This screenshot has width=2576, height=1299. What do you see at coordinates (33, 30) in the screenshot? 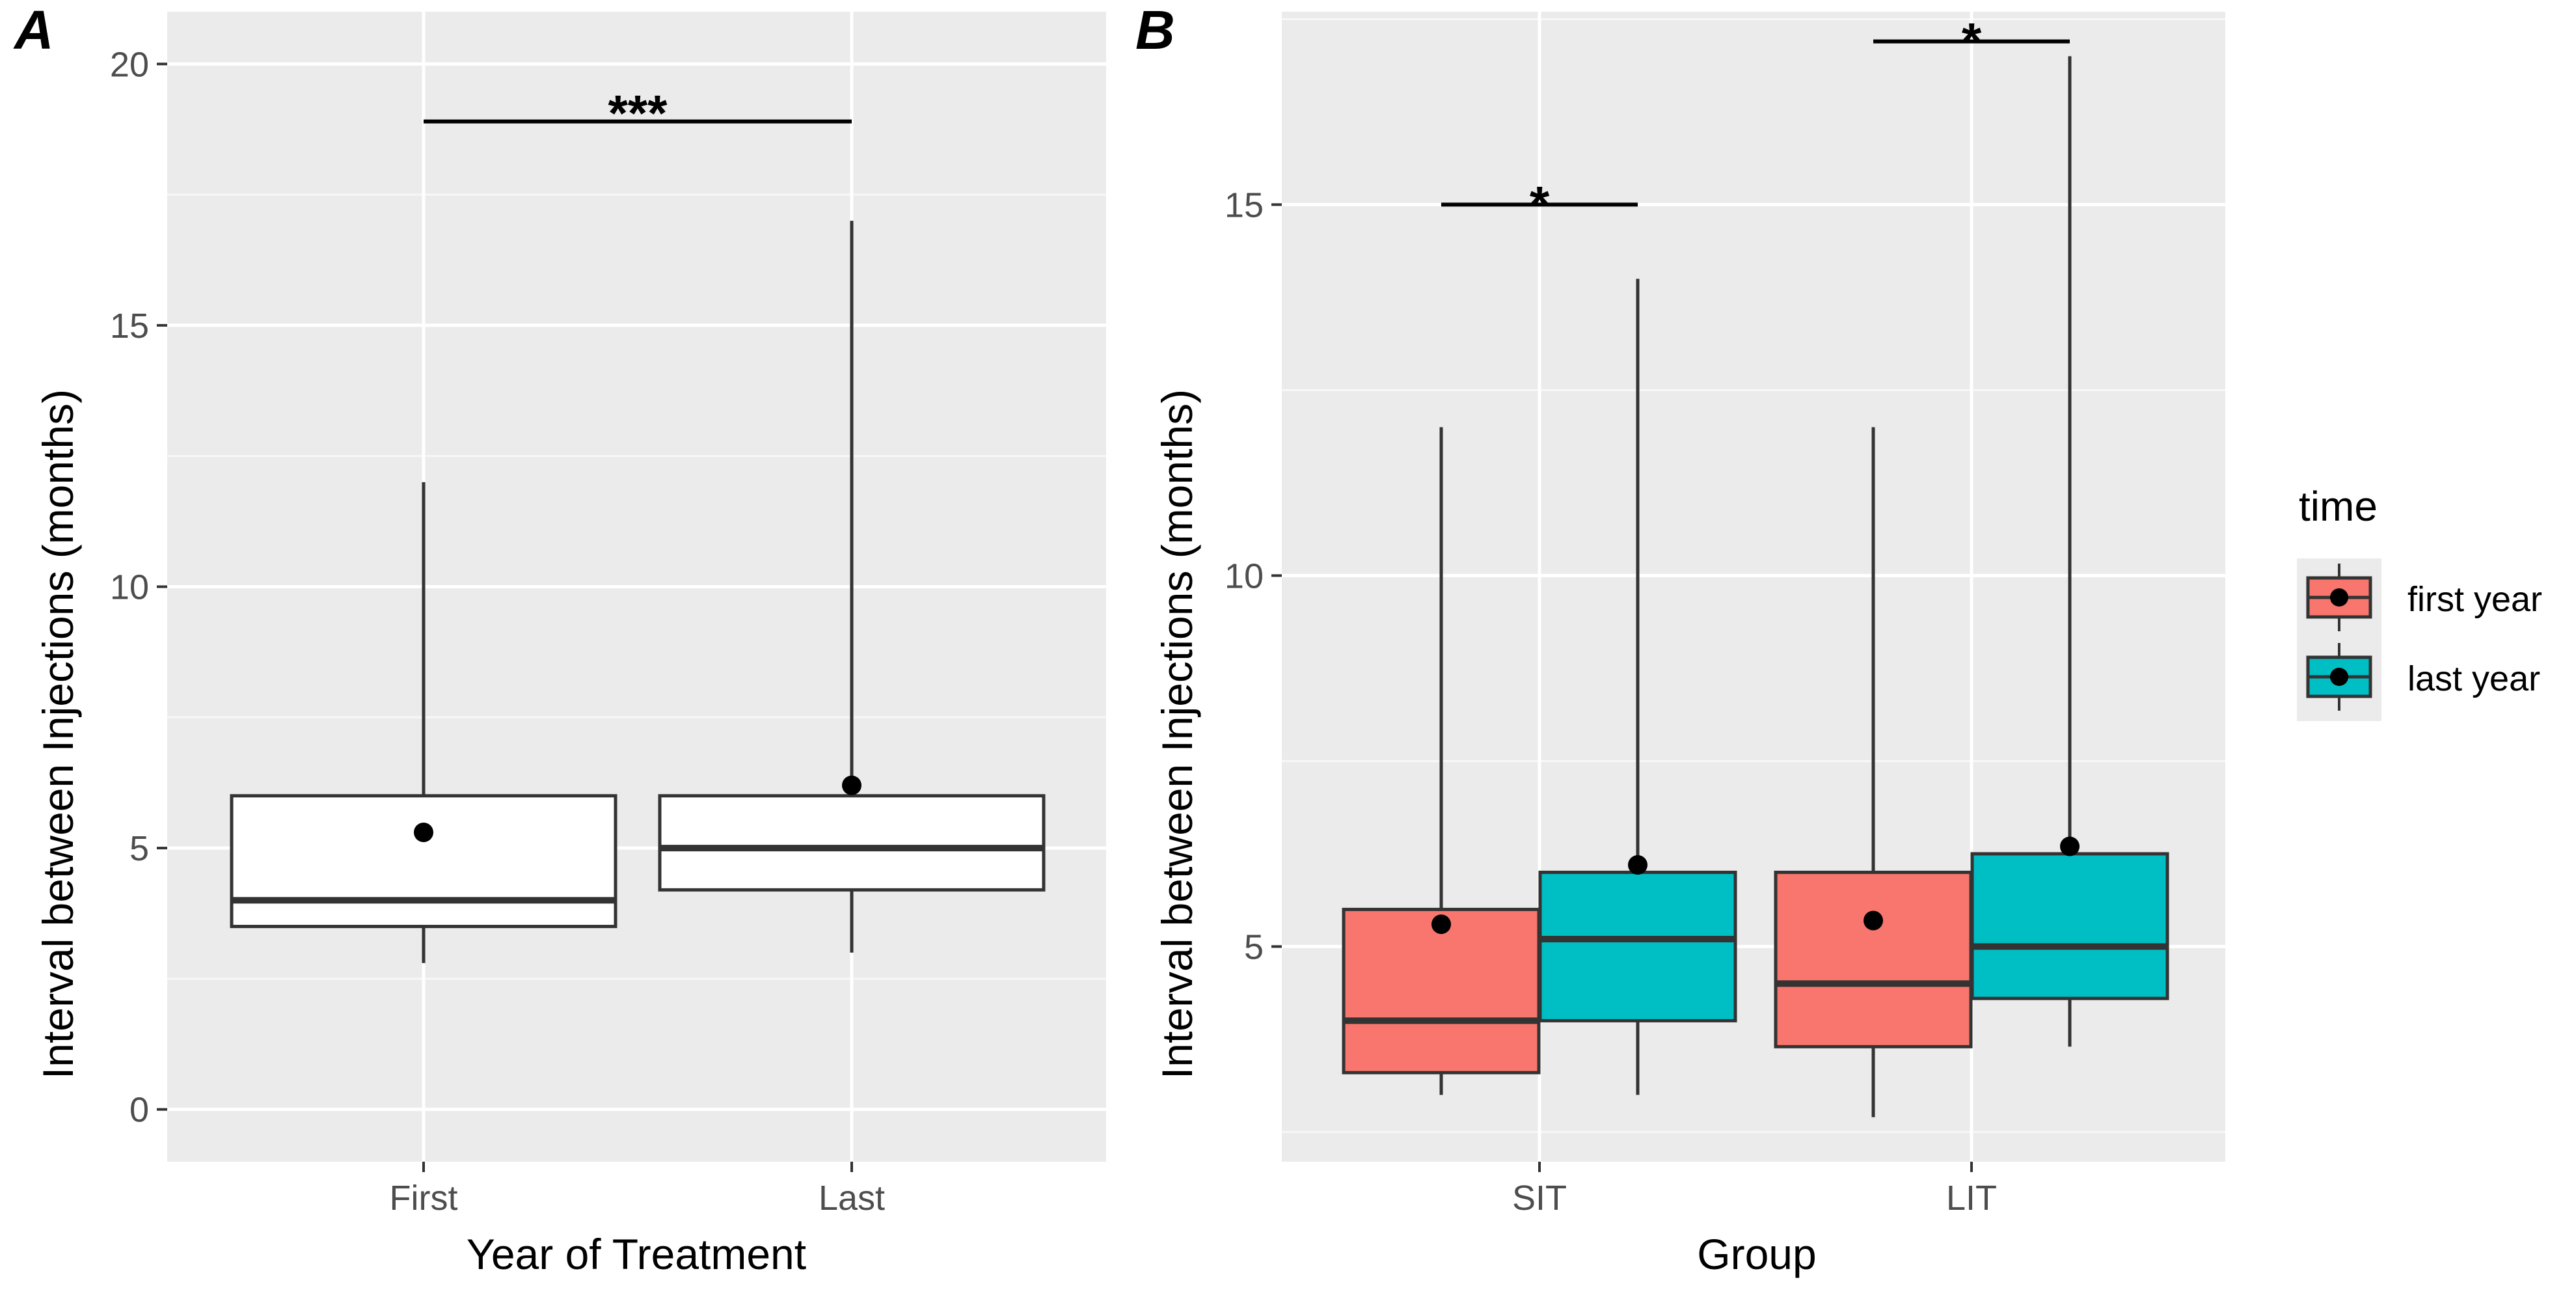
I see `panel-label-a: A` at bounding box center [33, 30].